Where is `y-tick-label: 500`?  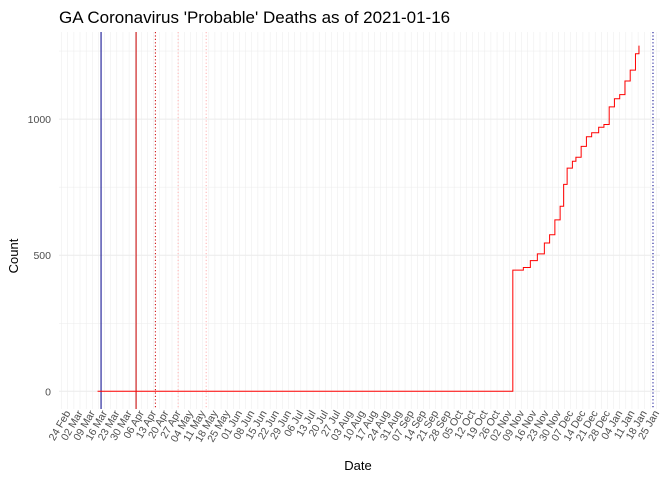 y-tick-label: 500 is located at coordinates (42, 256).